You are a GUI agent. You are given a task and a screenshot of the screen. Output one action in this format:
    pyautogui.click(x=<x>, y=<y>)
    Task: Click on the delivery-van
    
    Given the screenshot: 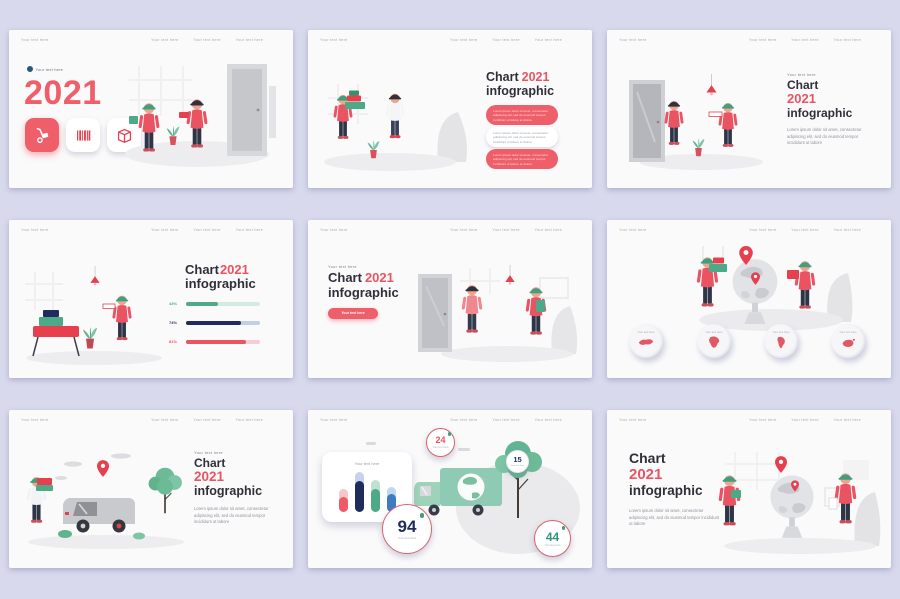 What is the action you would take?
    pyautogui.click(x=98, y=515)
    